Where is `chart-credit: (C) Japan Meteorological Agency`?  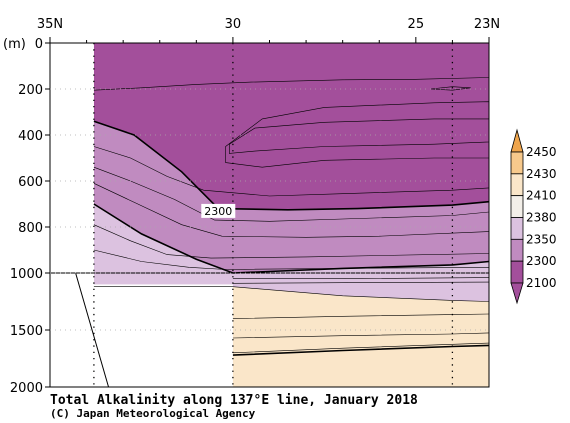 chart-credit: (C) Japan Meteorological Agency is located at coordinates (153, 413).